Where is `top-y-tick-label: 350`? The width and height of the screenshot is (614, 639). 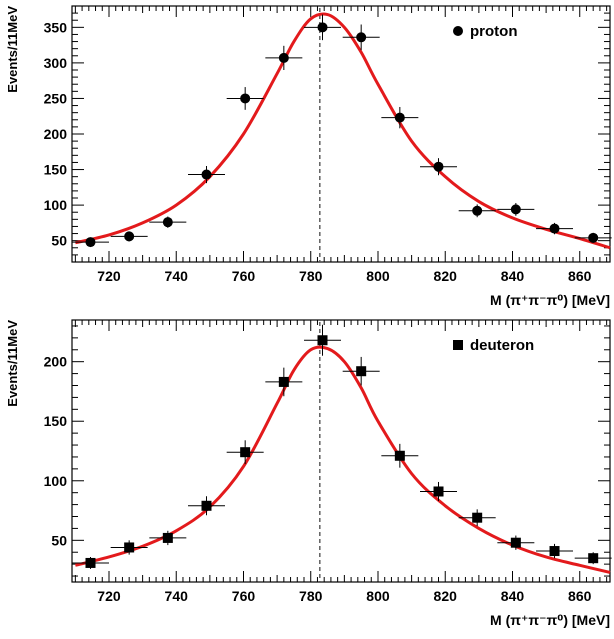 top-y-tick-label: 350 is located at coordinates (56, 27).